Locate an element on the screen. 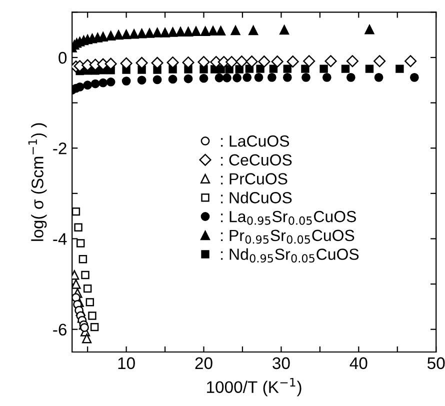  x-axis-title: 1000/T (K$^{−1}$) is located at coordinates (254, 387).